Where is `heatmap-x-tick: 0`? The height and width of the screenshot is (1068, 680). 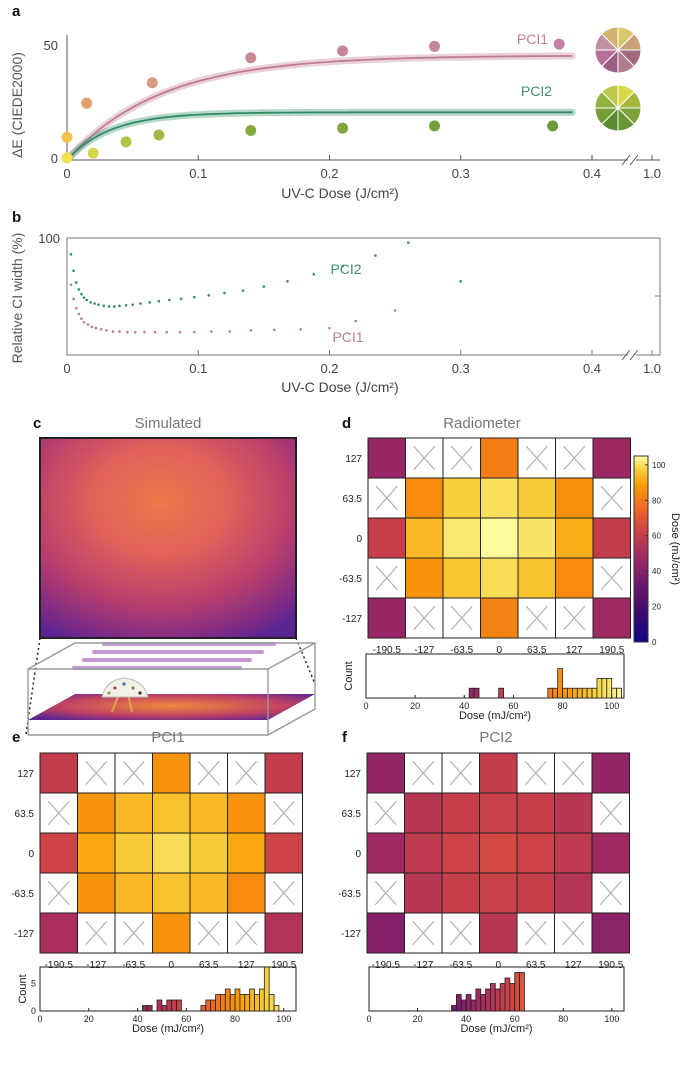 heatmap-x-tick: 0 is located at coordinates (498, 965).